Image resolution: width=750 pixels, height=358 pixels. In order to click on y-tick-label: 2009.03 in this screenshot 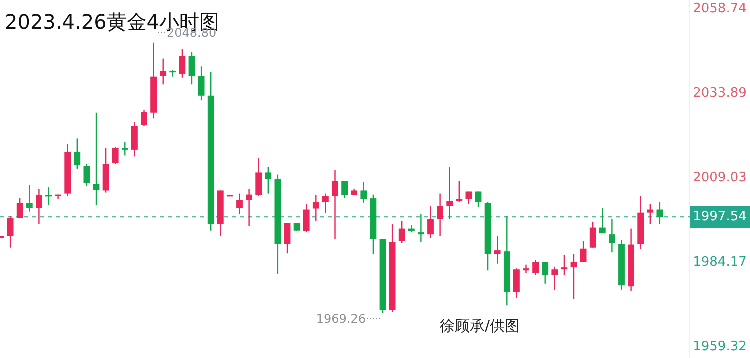, I will do `click(720, 178)`.